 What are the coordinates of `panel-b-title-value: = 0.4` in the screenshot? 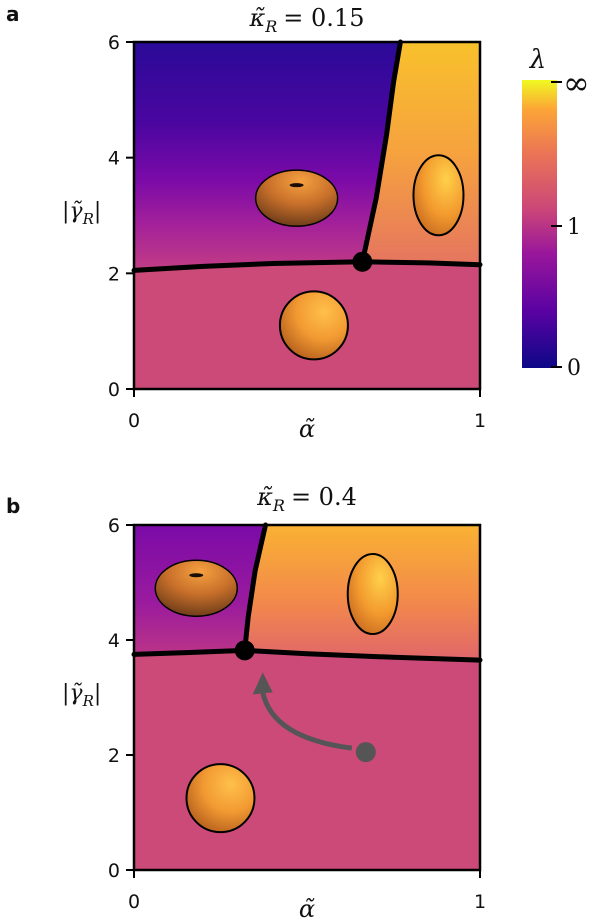 It's located at (324, 497).